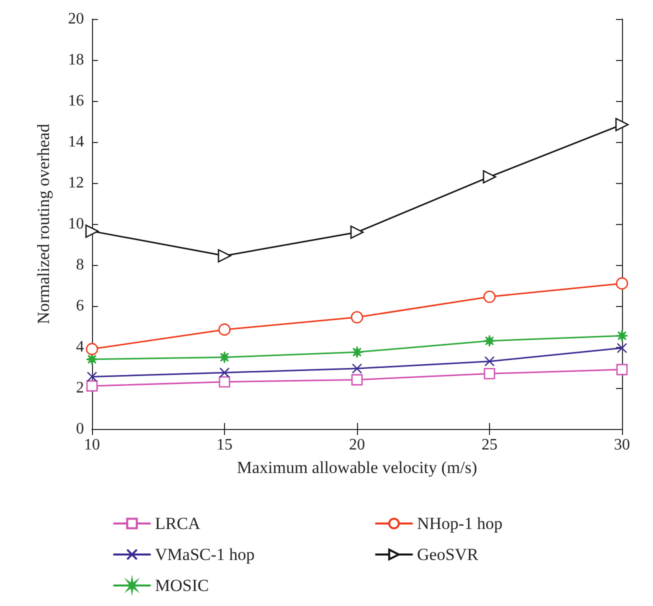 The width and height of the screenshot is (653, 606). I want to click on y-tick-label: 4, so click(80, 347).